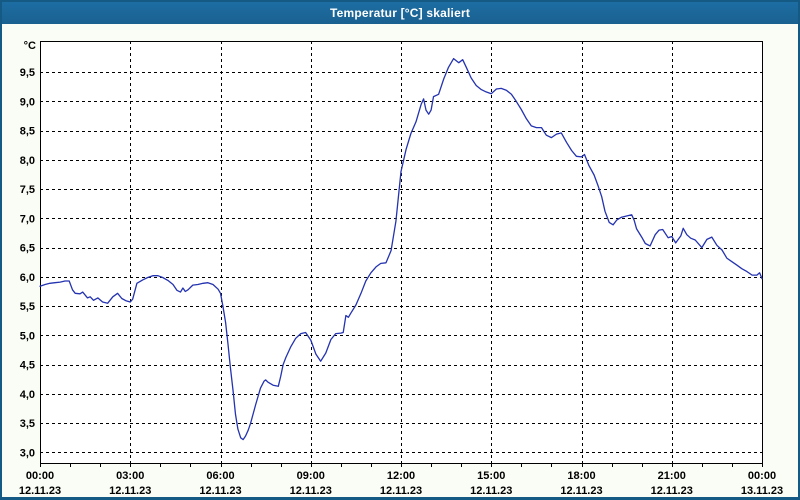  What do you see at coordinates (27, 132) in the screenshot?
I see `svg-text: 8,5` at bounding box center [27, 132].